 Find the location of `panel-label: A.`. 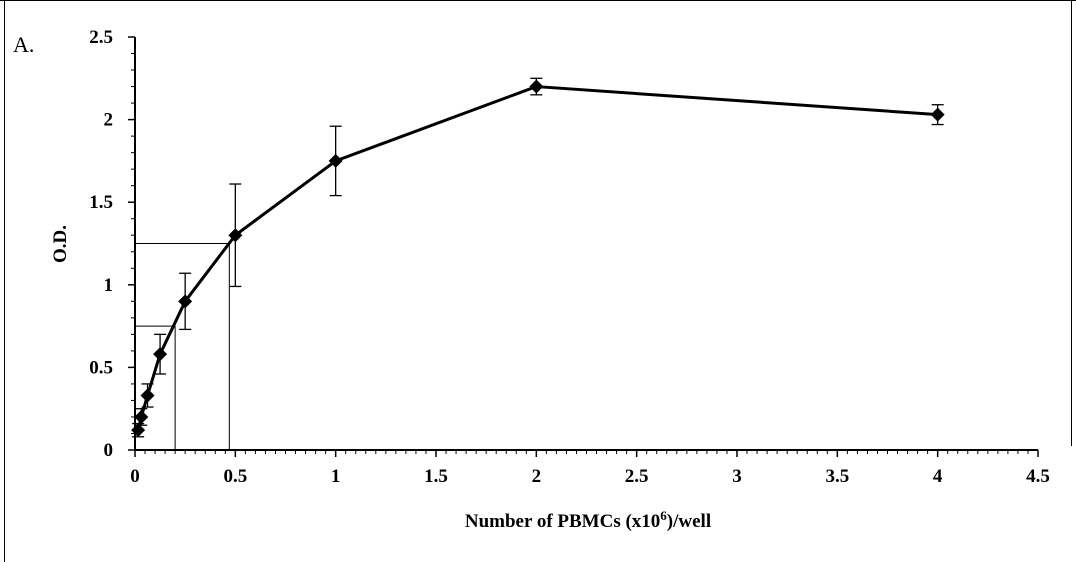

panel-label: A. is located at coordinates (23, 44).